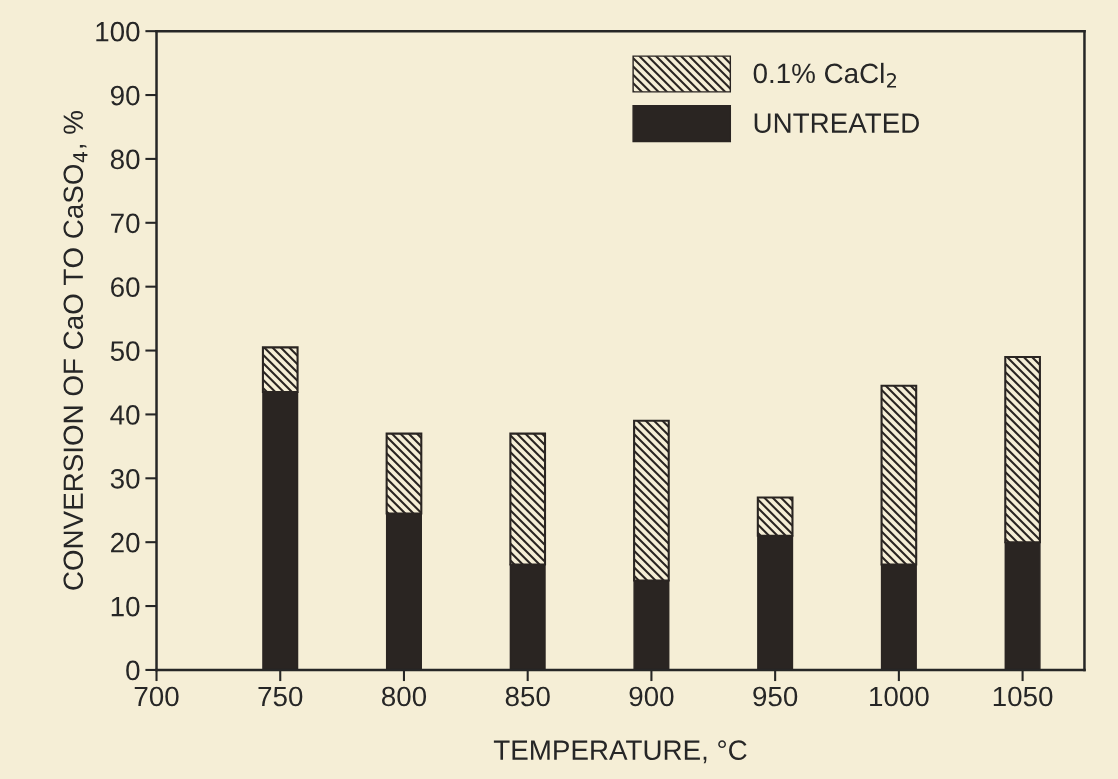 This screenshot has height=779, width=1118. What do you see at coordinates (899, 696) in the screenshot?
I see `x-tick-label: 1000` at bounding box center [899, 696].